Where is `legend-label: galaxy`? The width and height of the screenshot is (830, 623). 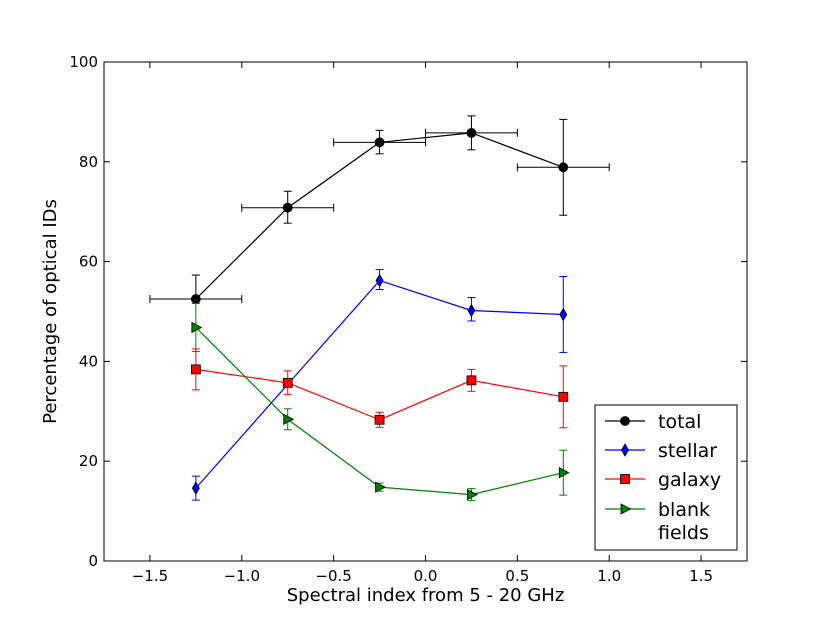 legend-label: galaxy is located at coordinates (689, 480).